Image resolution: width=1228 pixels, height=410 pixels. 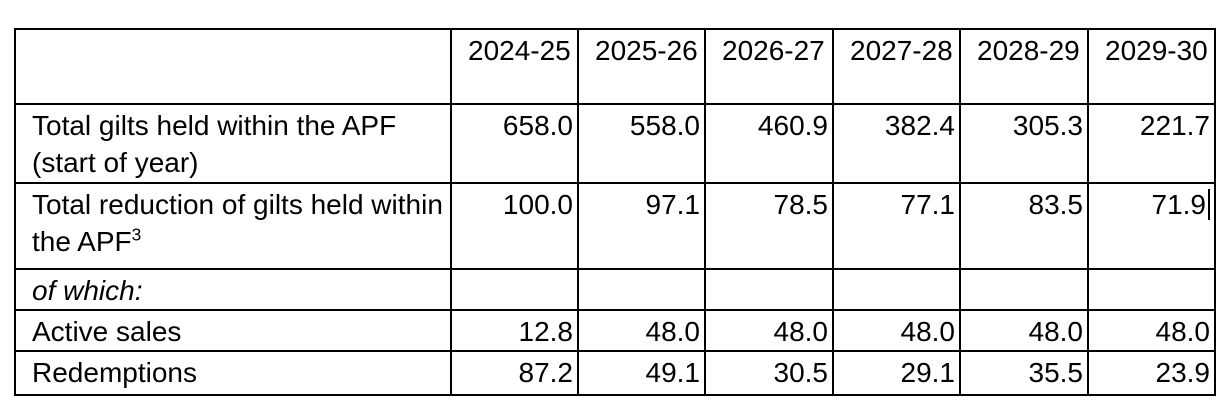 I want to click on column-header-label: 2024-25, so click(x=519, y=50).